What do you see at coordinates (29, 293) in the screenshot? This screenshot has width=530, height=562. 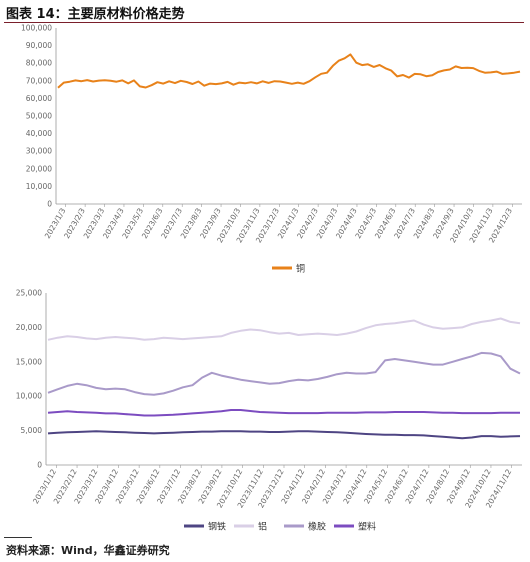 I see `materials-y-tick-label: 25,000` at bounding box center [29, 293].